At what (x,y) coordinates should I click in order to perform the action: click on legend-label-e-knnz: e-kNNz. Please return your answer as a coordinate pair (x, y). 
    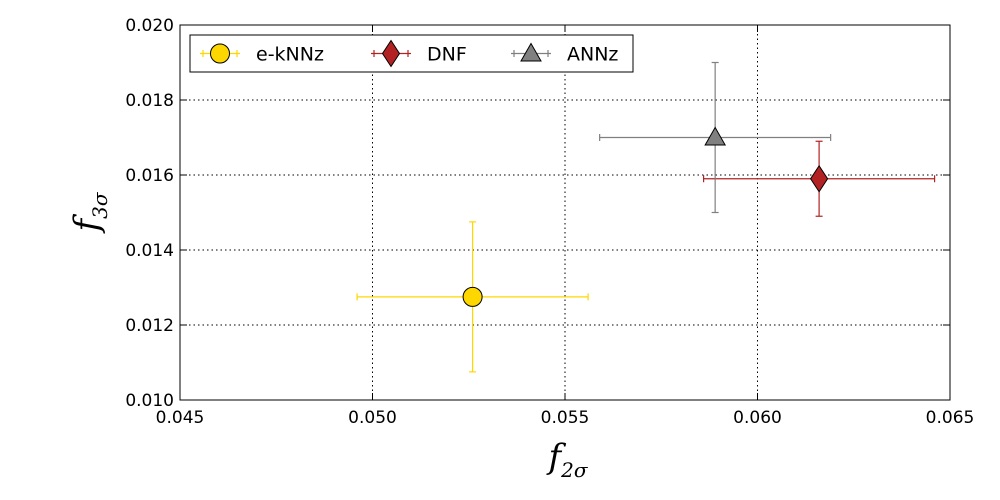
    Looking at the image, I should click on (290, 55).